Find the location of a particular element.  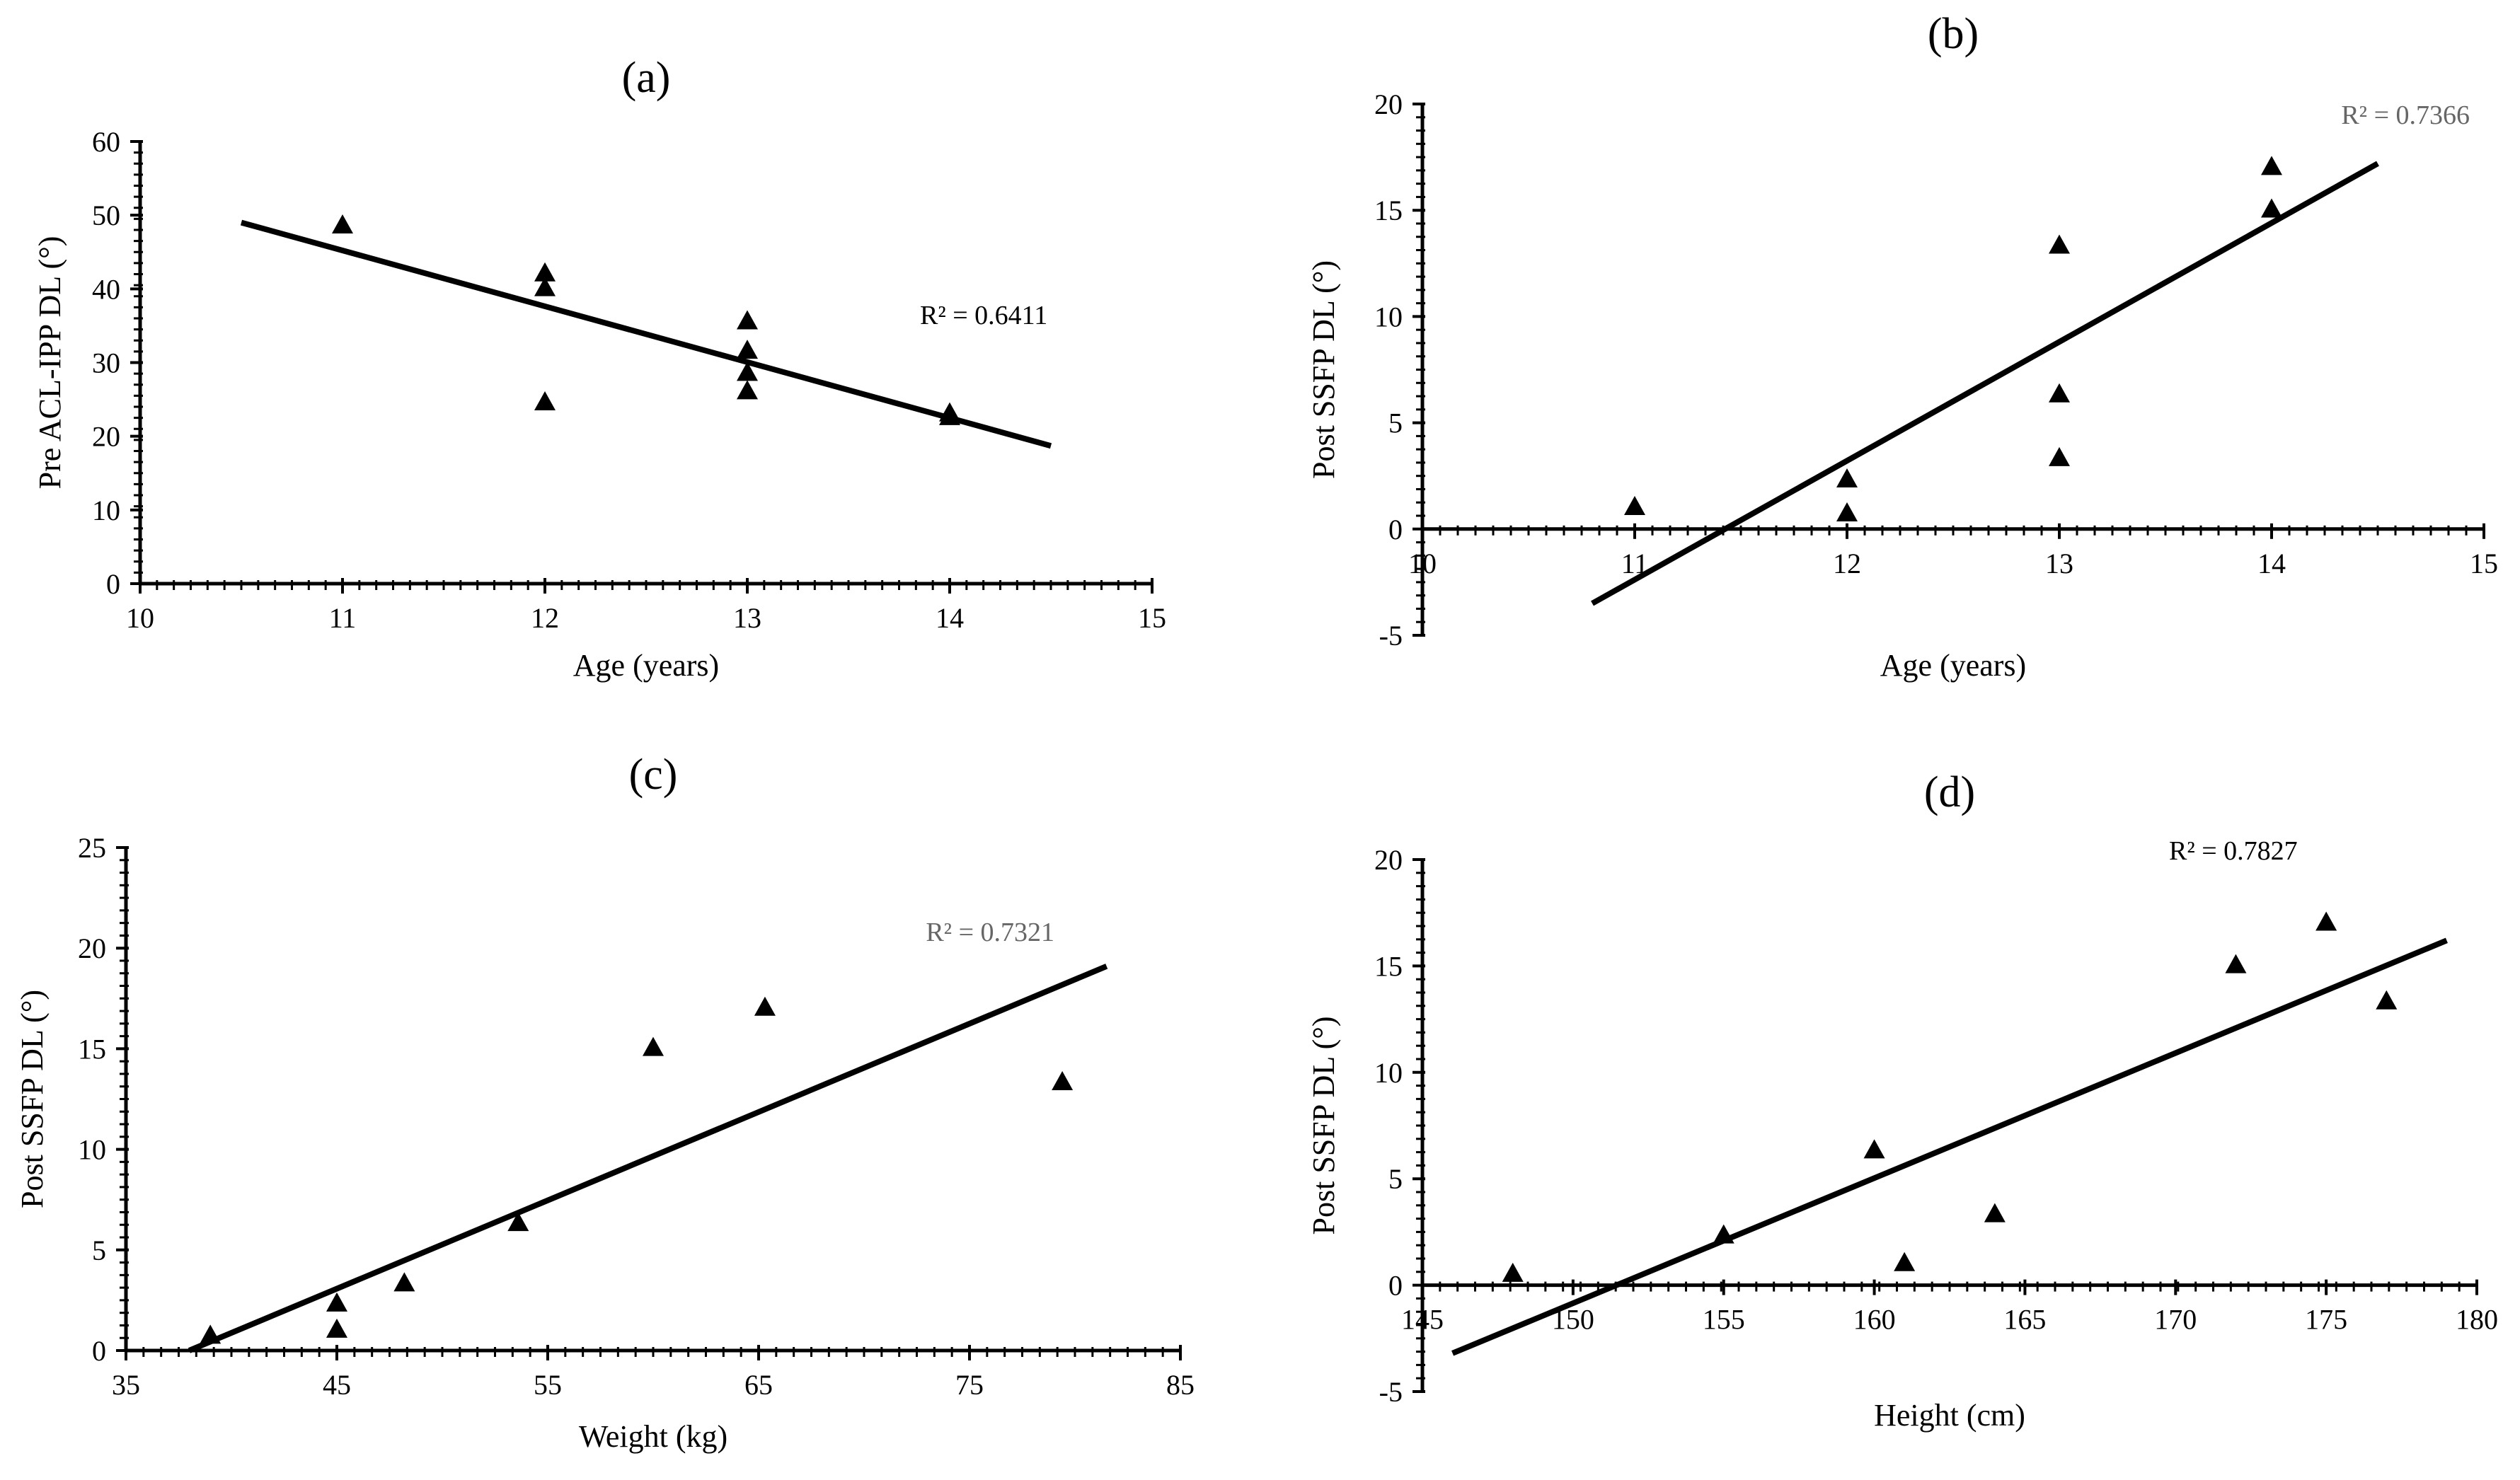

x-tick-label: 35 is located at coordinates (126, 1385).